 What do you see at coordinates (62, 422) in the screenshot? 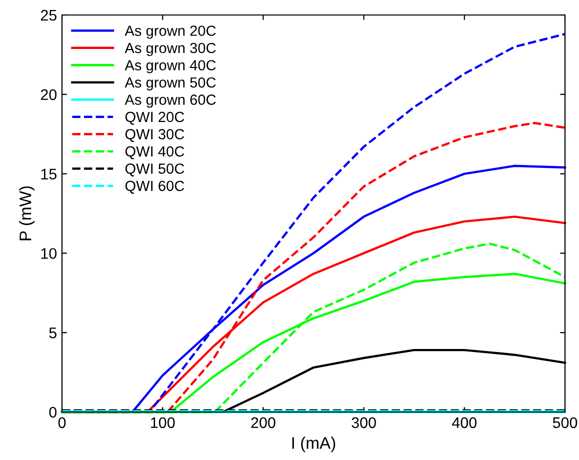
I see `x-tick-label: 0` at bounding box center [62, 422].